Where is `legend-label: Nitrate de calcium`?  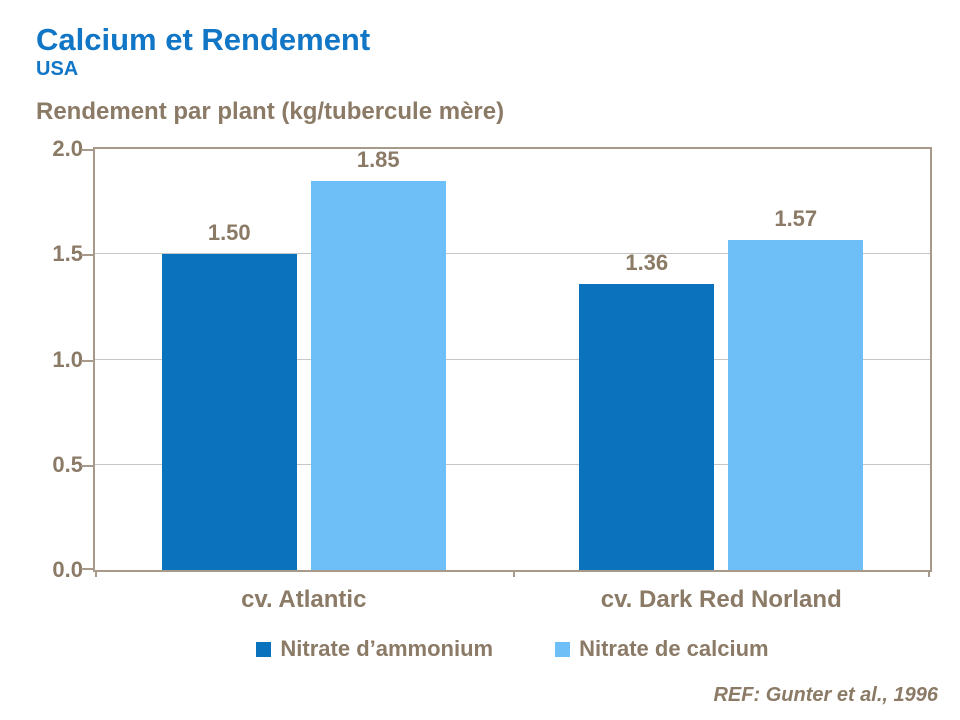
legend-label: Nitrate de calcium is located at coordinates (674, 648).